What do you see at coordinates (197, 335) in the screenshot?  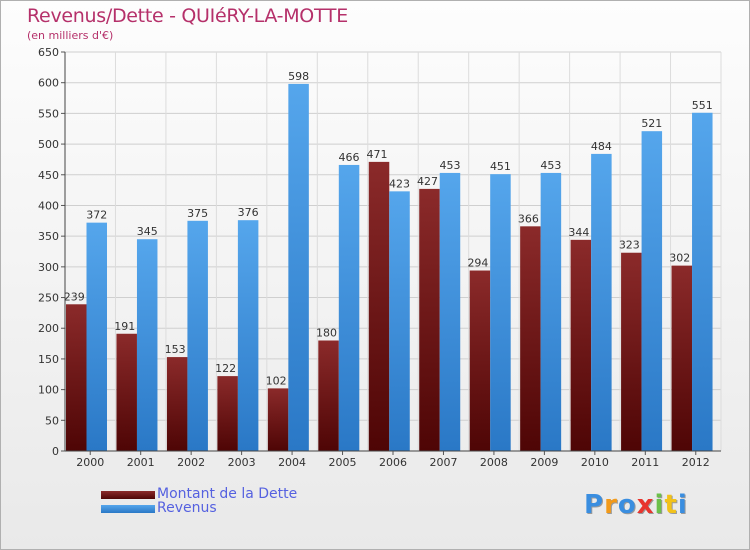 I see `bar-revenus-2002` at bounding box center [197, 335].